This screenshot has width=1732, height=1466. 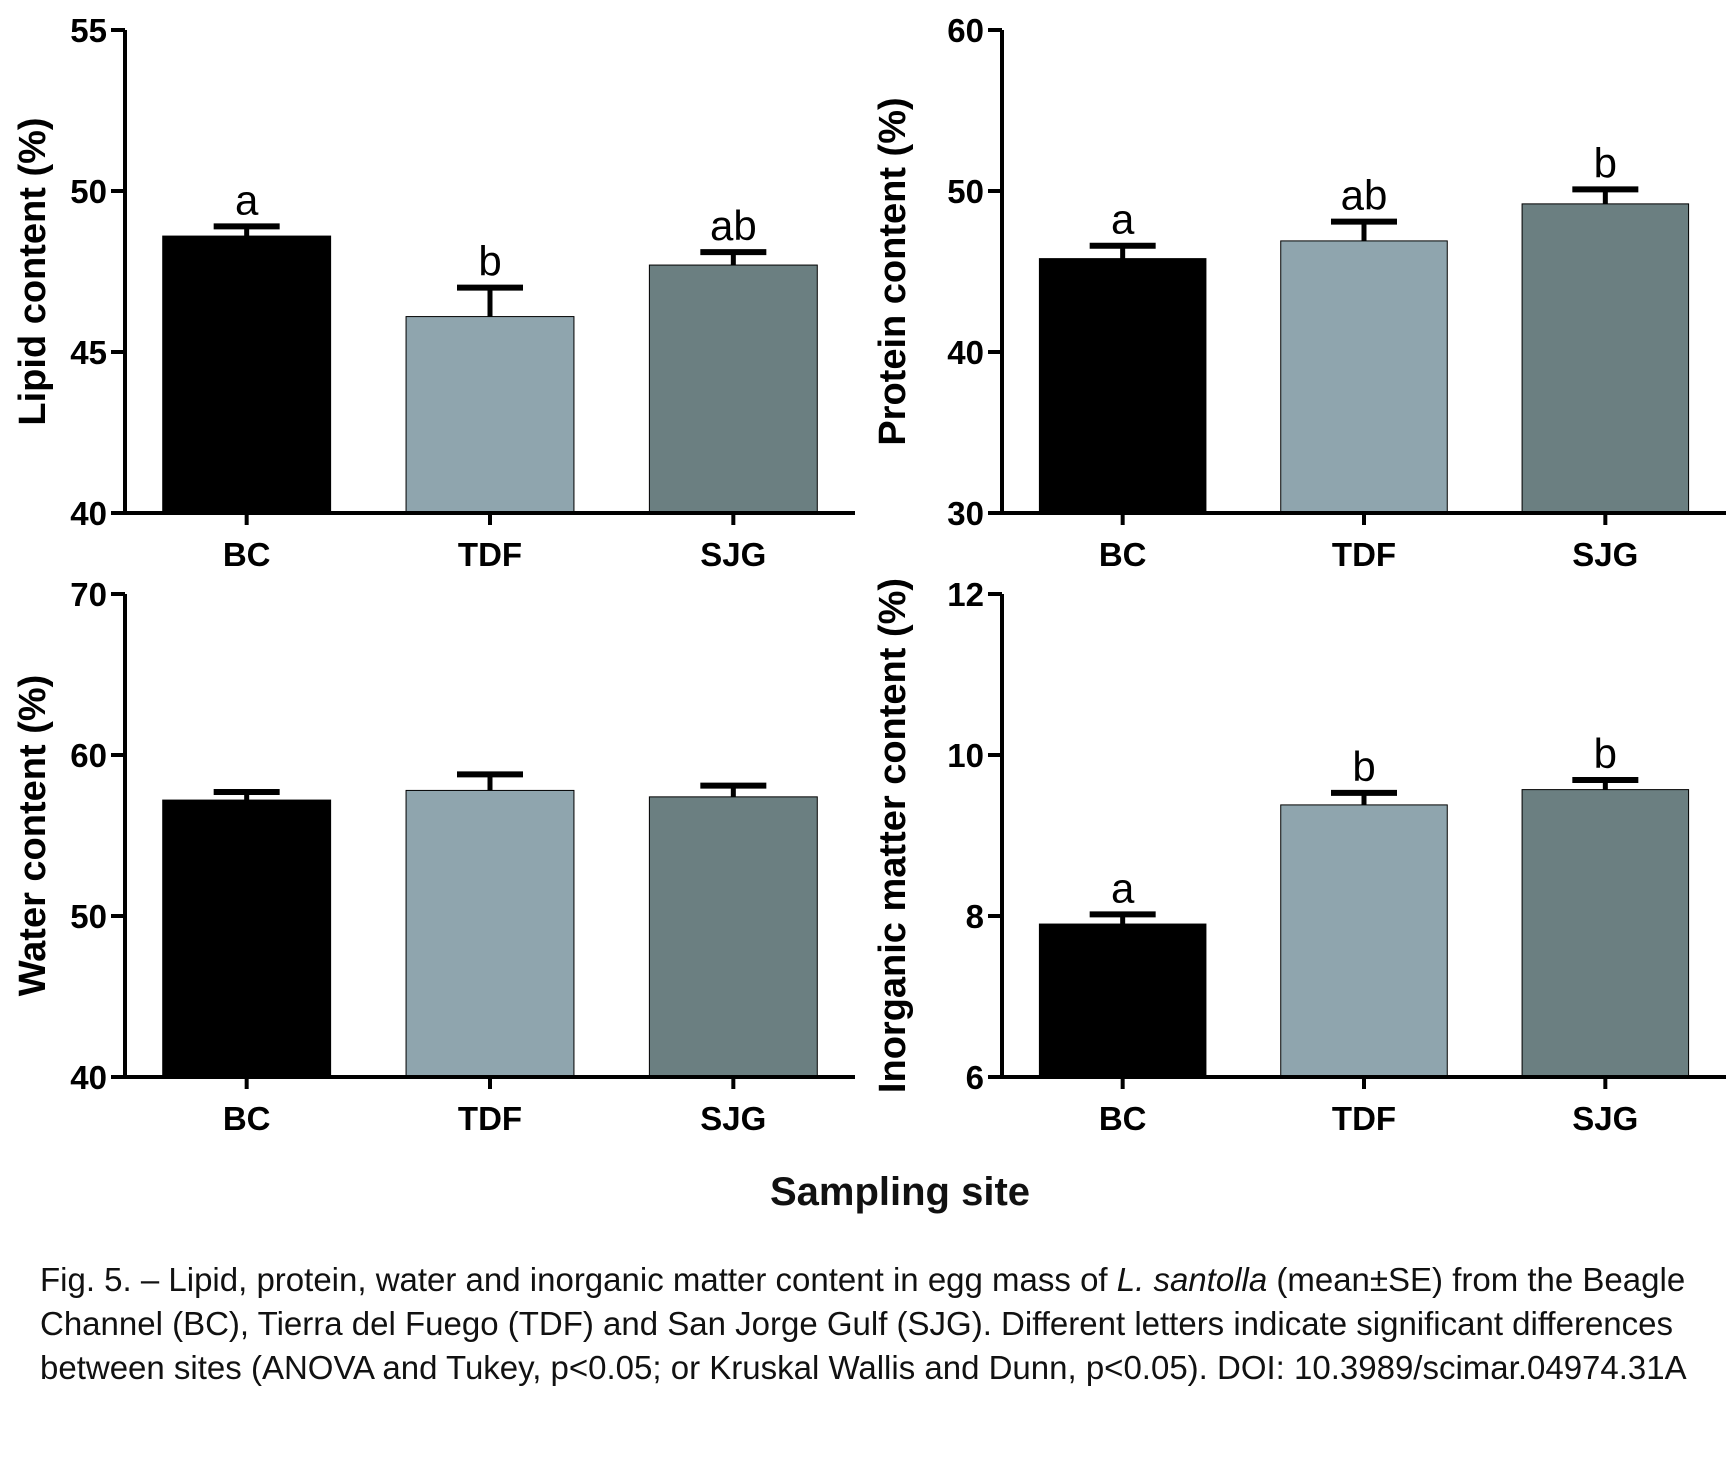 What do you see at coordinates (88, 594) in the screenshot?
I see `y-tick-label: 70` at bounding box center [88, 594].